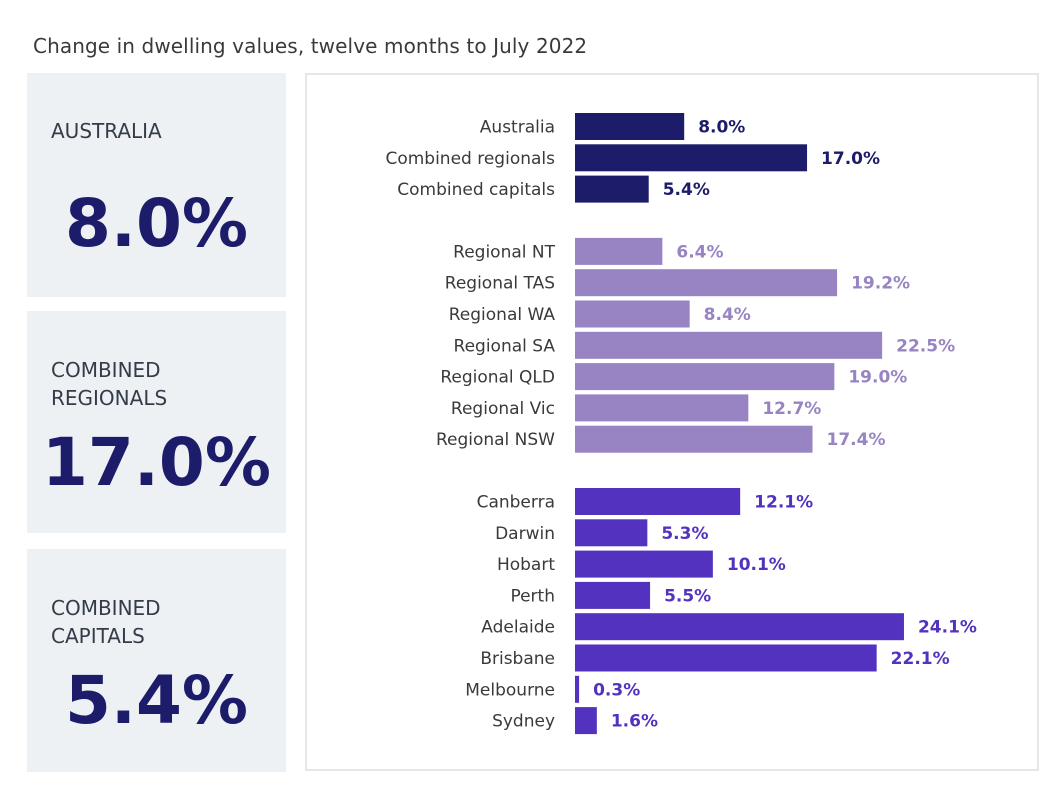 The image size is (1053, 799). Describe the element at coordinates (106, 131) in the screenshot. I see `australia-summary-label: AUSTRALIA` at that location.